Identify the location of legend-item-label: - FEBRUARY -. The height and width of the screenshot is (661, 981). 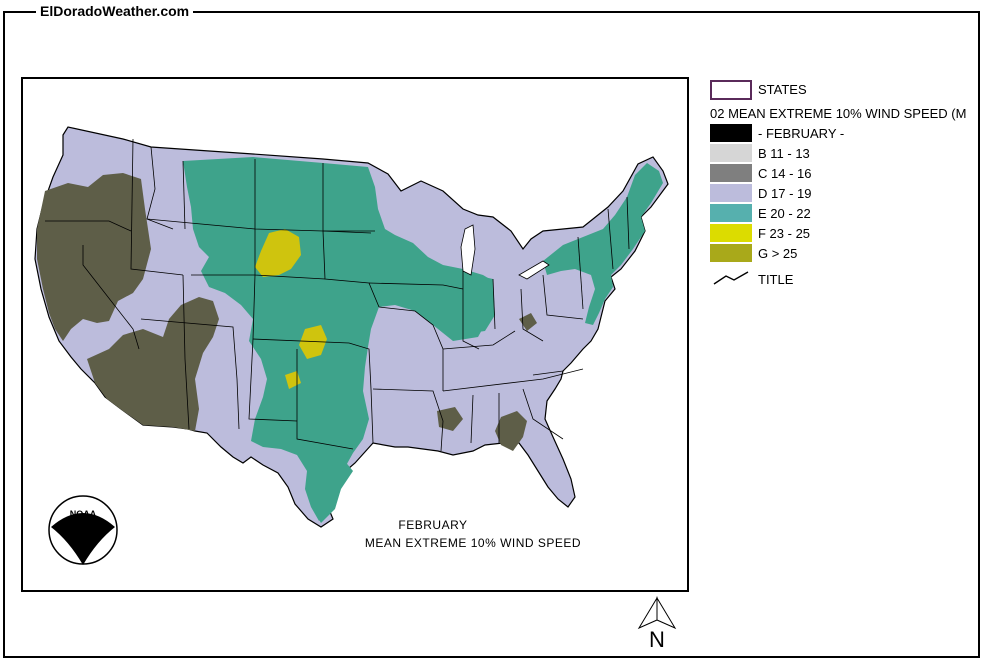
(801, 133).